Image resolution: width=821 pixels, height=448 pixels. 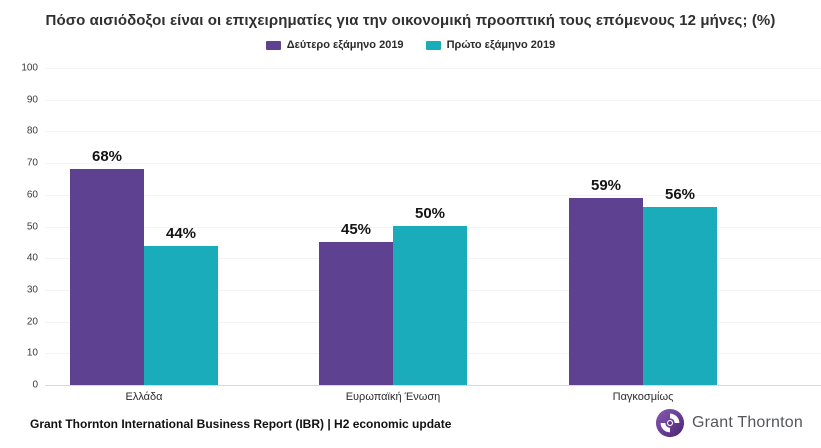 What do you see at coordinates (670, 423) in the screenshot?
I see `grant-thornton-pinwheel-icon` at bounding box center [670, 423].